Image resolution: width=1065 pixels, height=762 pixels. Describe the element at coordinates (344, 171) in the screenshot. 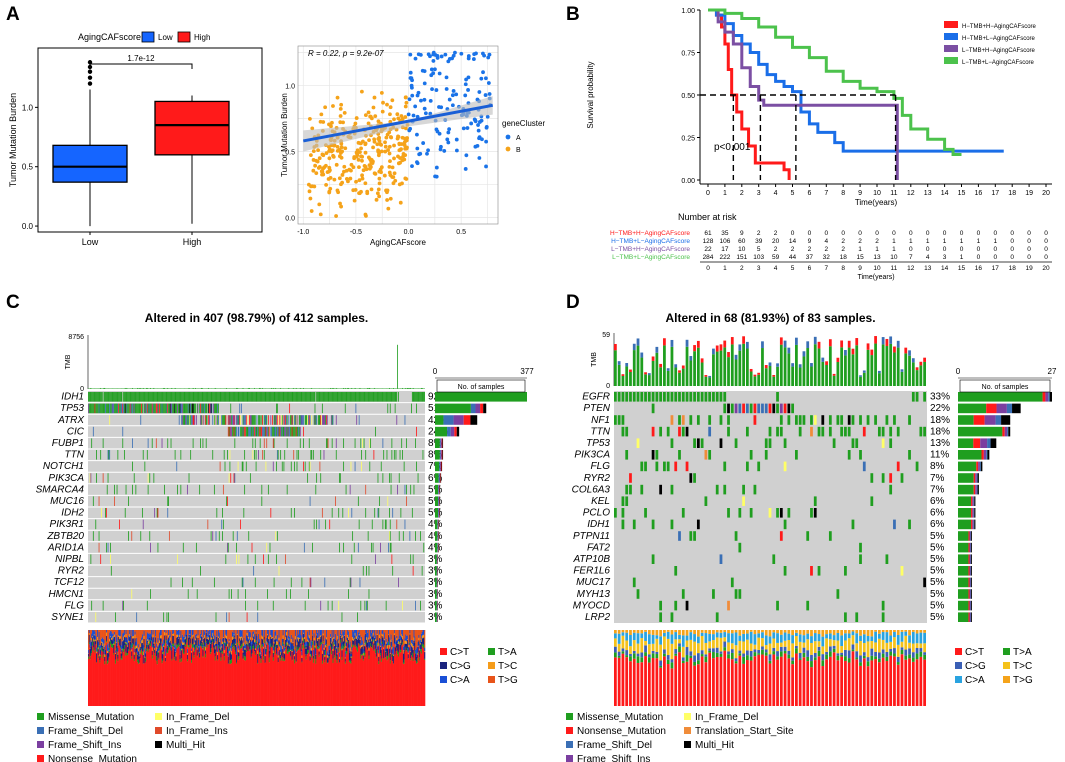

I see `point-cluster-b` at that location.